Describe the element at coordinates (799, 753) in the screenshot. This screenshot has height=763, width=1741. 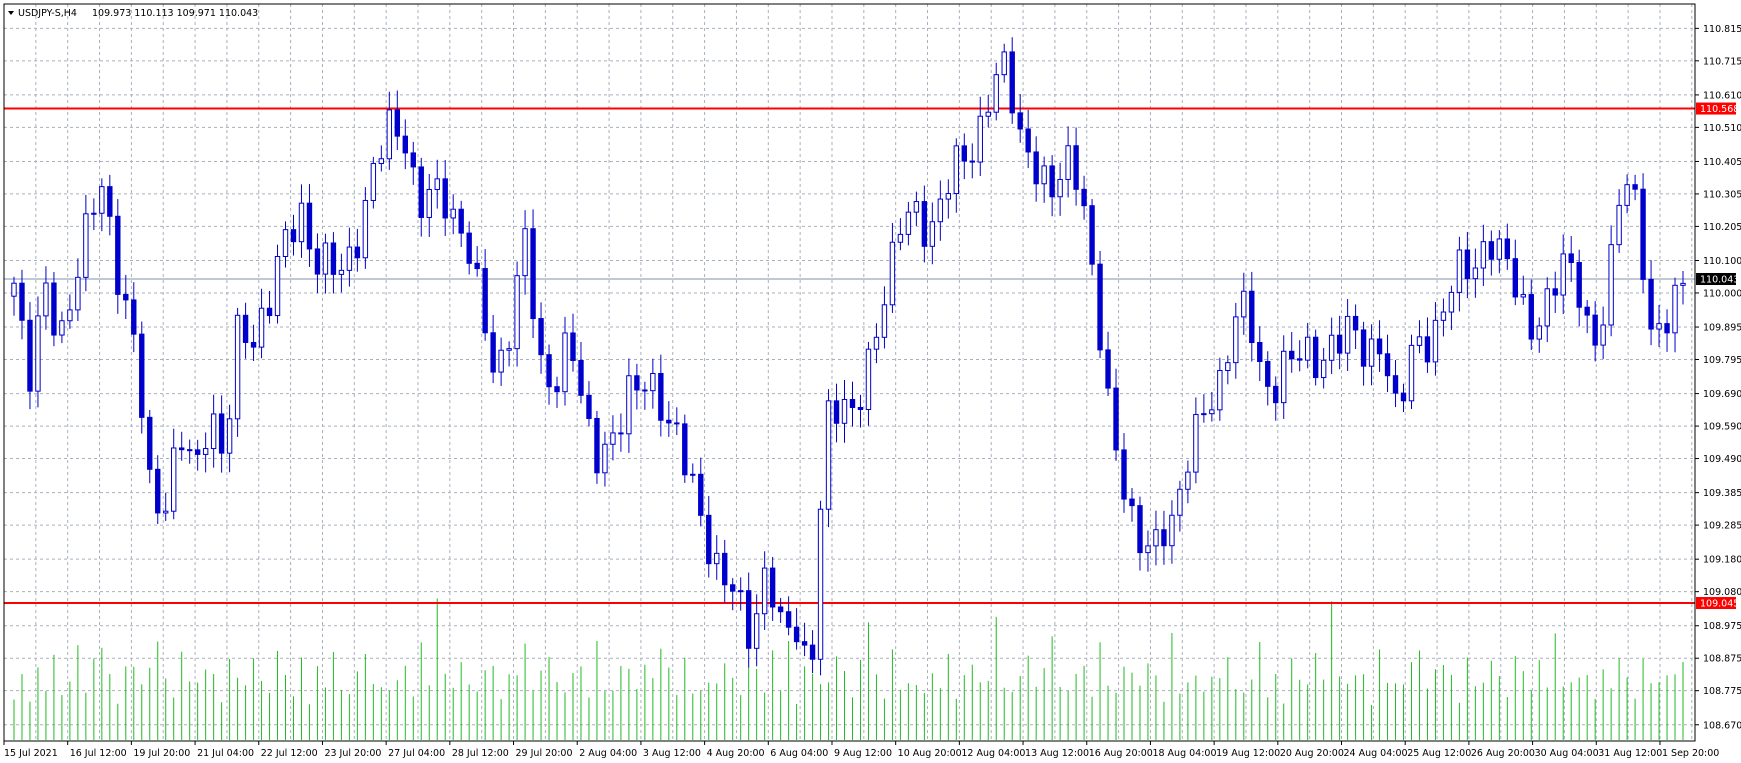
I see `x-tick-label: 6 Aug 04:00` at that location.